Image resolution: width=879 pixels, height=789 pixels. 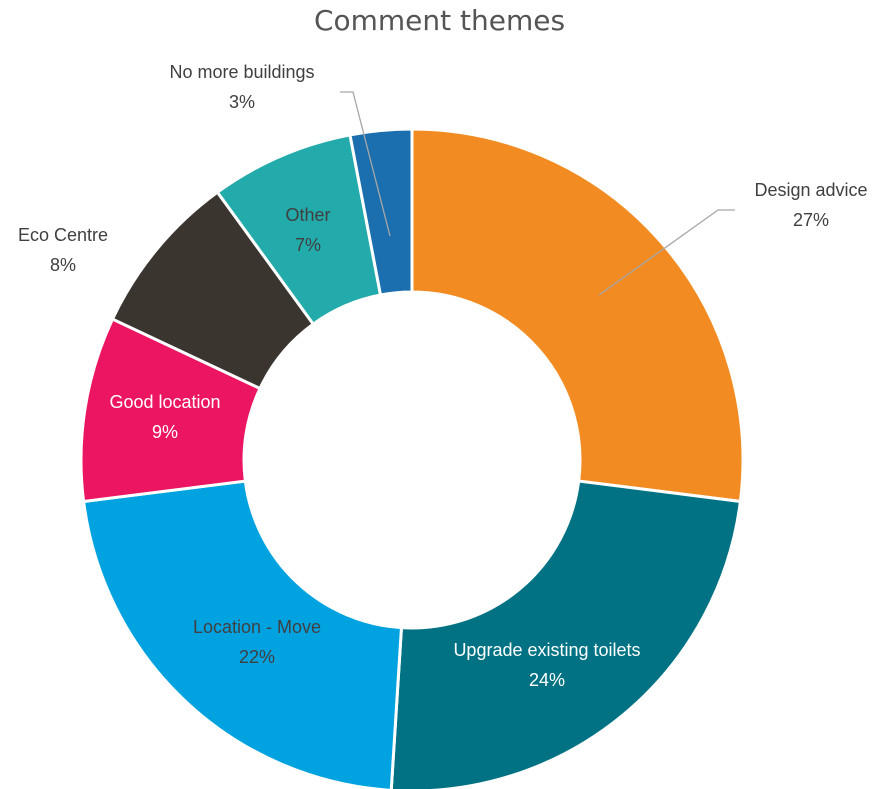 I want to click on slice-location-move, so click(x=242, y=634).